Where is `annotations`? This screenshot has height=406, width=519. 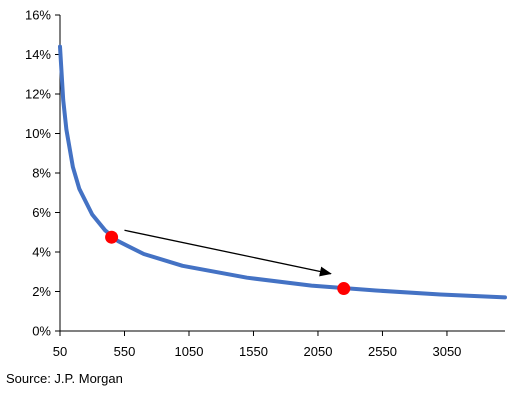 annotations is located at coordinates (228, 262).